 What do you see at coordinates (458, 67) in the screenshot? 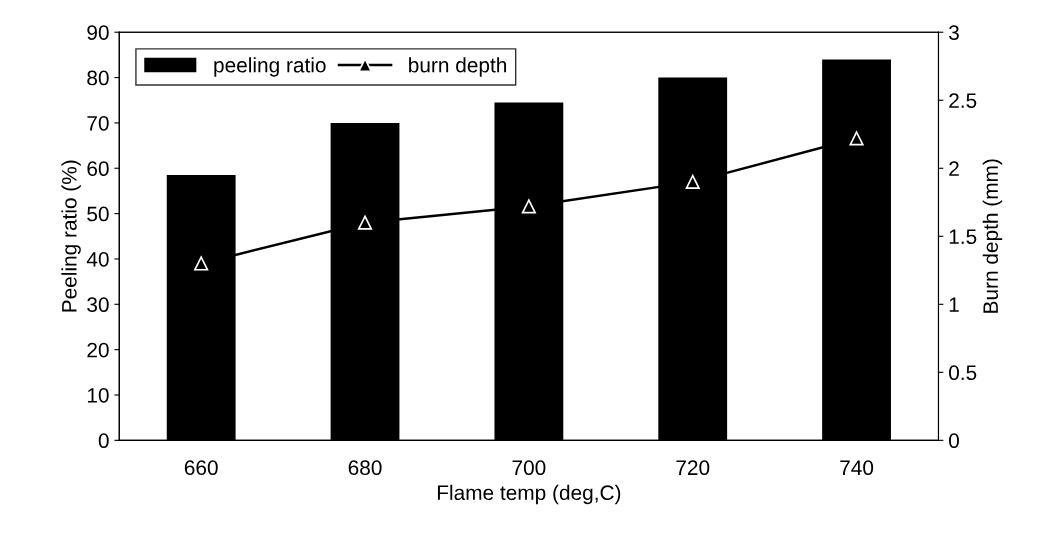
I see `legend-label: burn depth` at bounding box center [458, 67].